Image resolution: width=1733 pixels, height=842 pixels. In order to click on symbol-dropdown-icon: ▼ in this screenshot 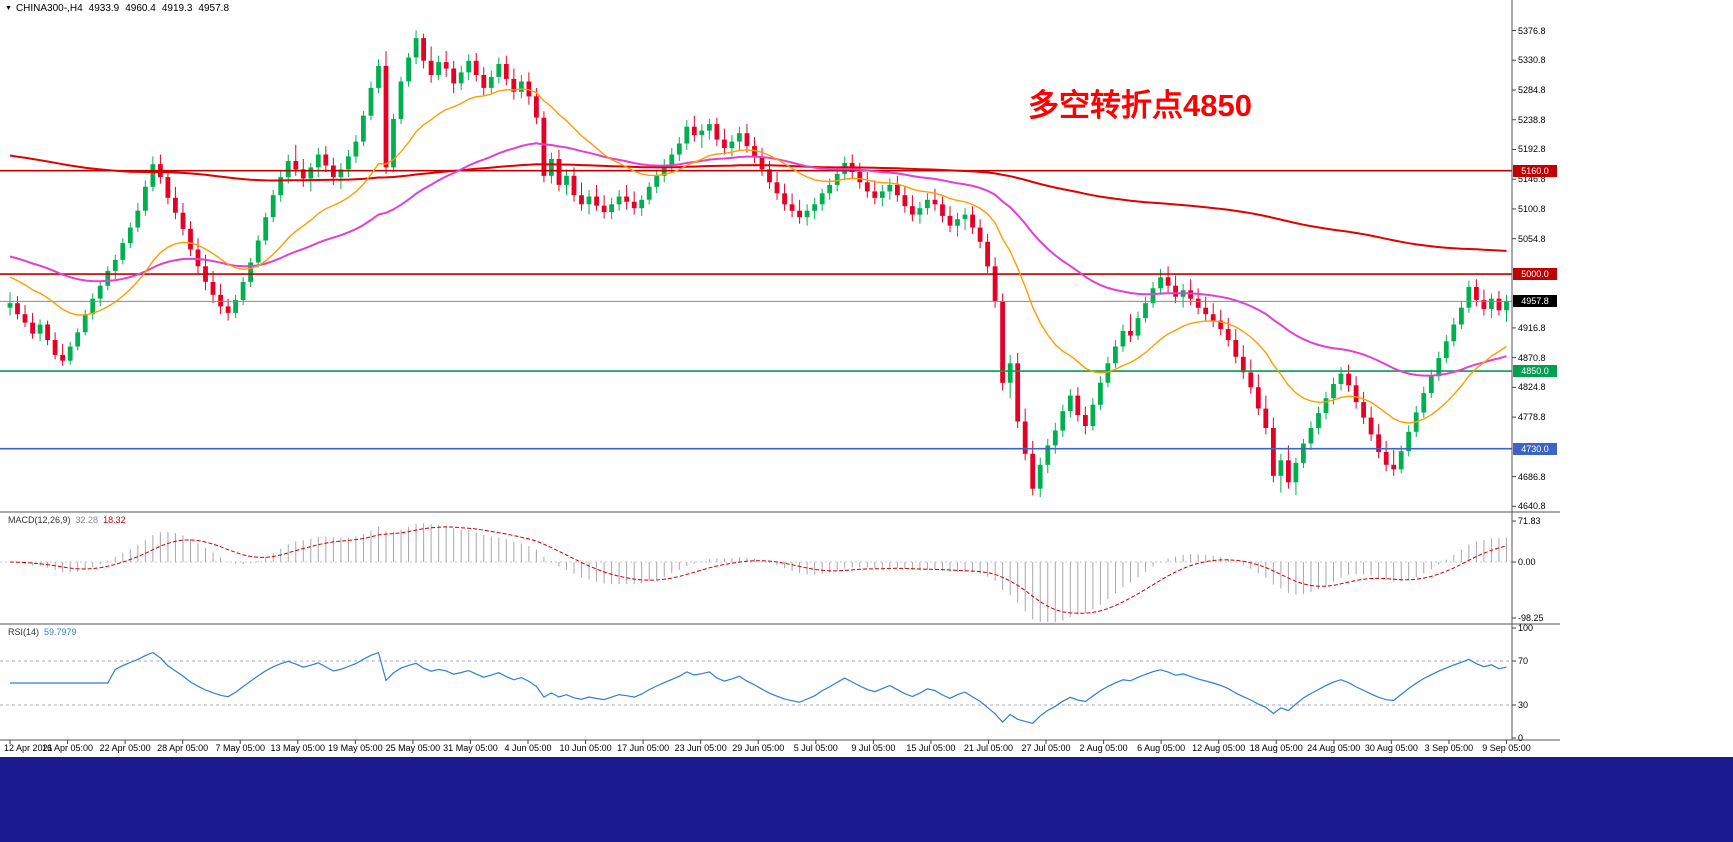, I will do `click(8, 8)`.